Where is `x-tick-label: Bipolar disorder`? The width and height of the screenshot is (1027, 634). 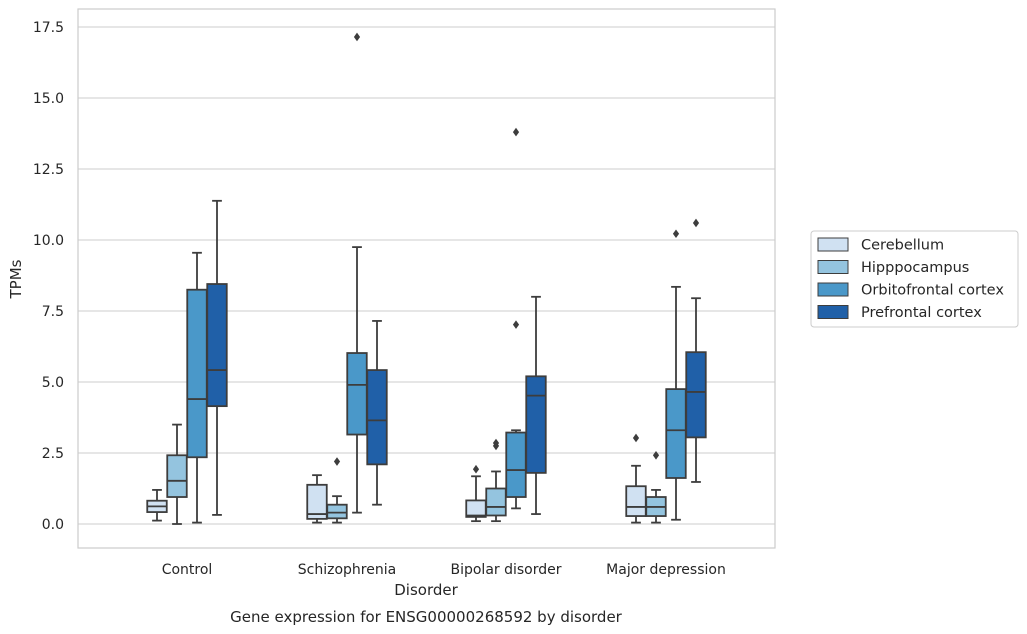 x-tick-label: Bipolar disorder is located at coordinates (505, 570).